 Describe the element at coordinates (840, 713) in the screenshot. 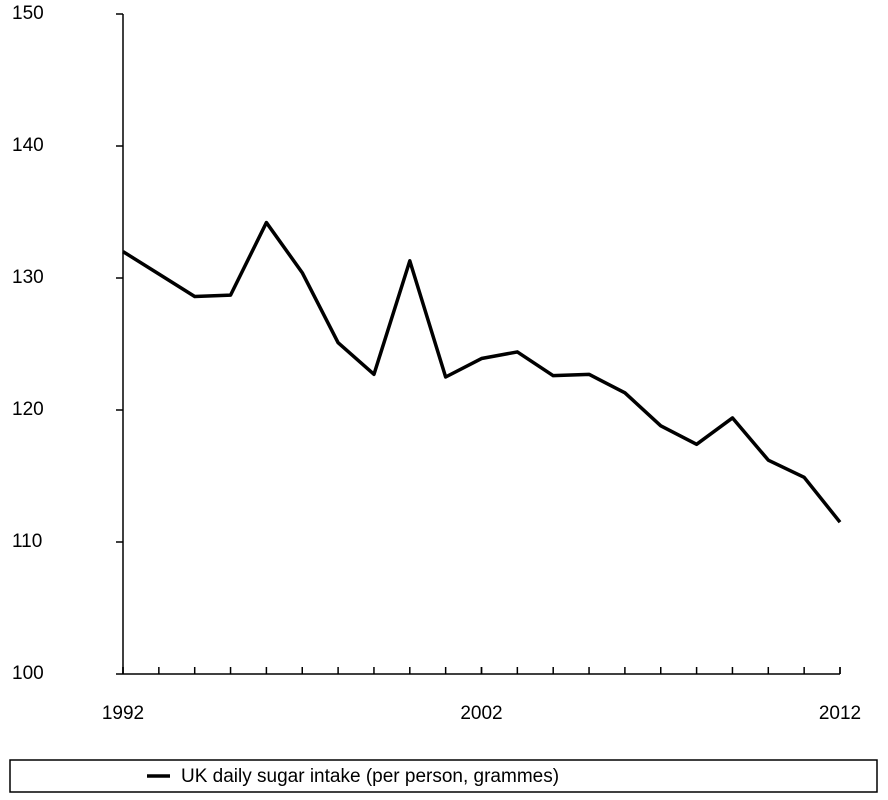

I see `x-tick-label: 2012` at that location.